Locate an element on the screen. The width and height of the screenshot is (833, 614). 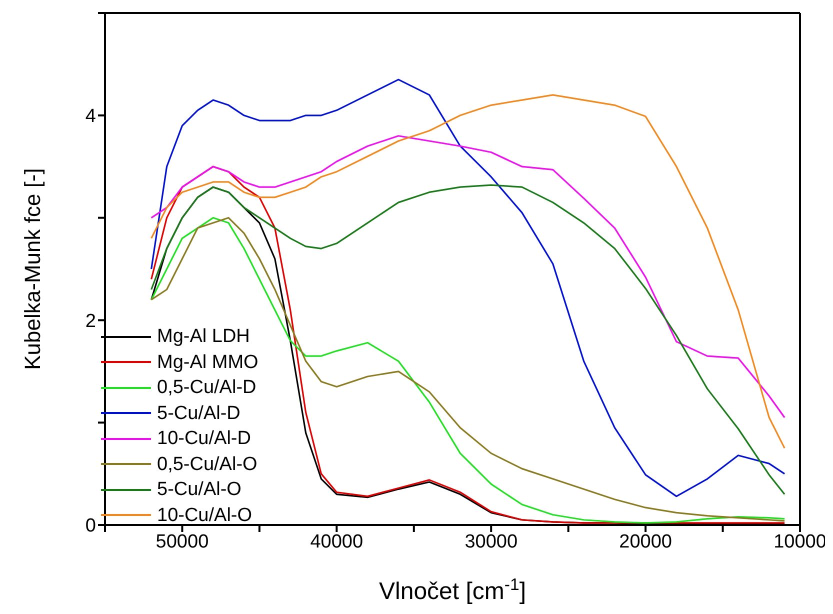
legend-label: Mg-Al MMO is located at coordinates (207, 362).